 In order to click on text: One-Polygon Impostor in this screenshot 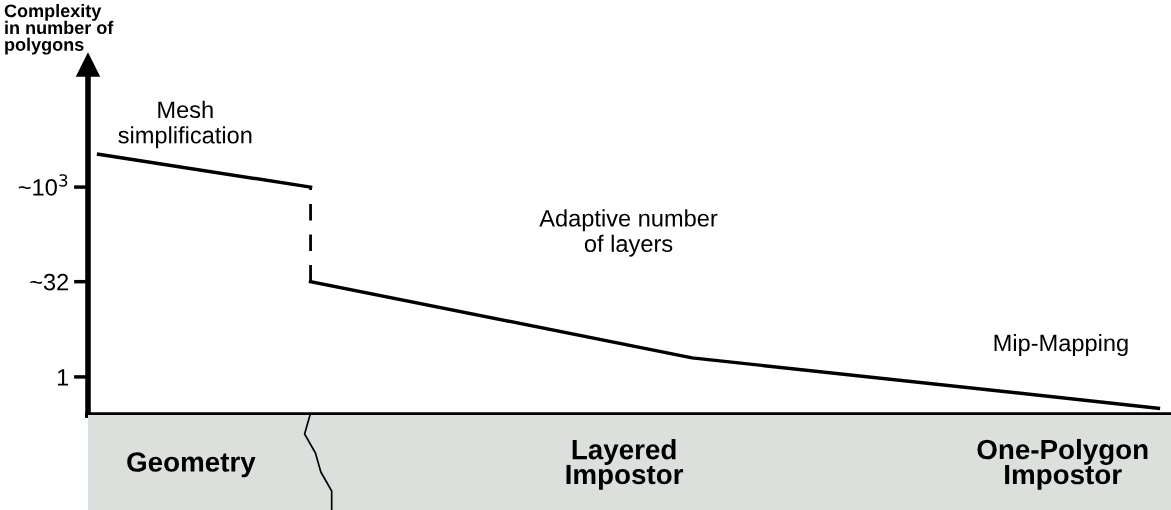, I will do `click(1062, 464)`.